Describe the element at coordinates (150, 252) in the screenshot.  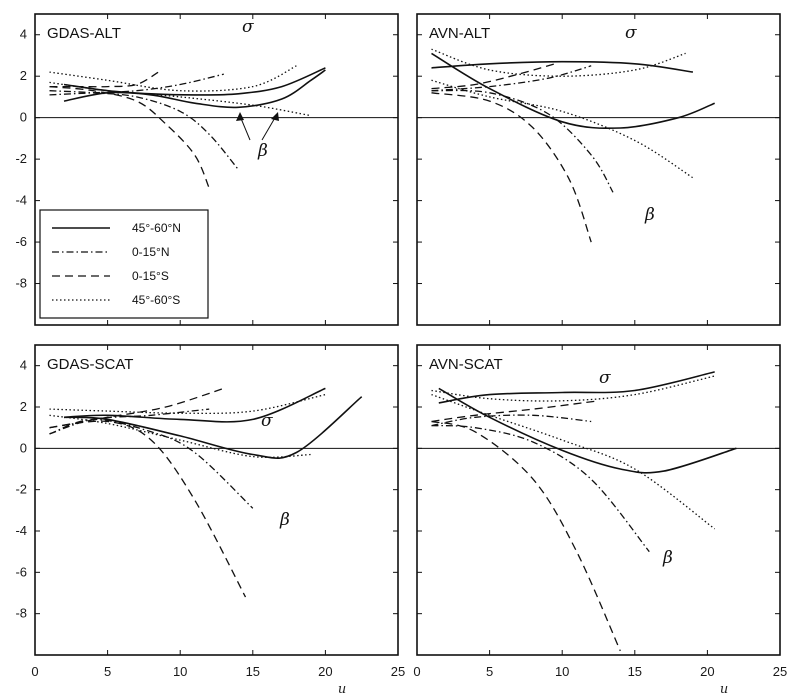
I see `legend-label: 0-15°N` at that location.